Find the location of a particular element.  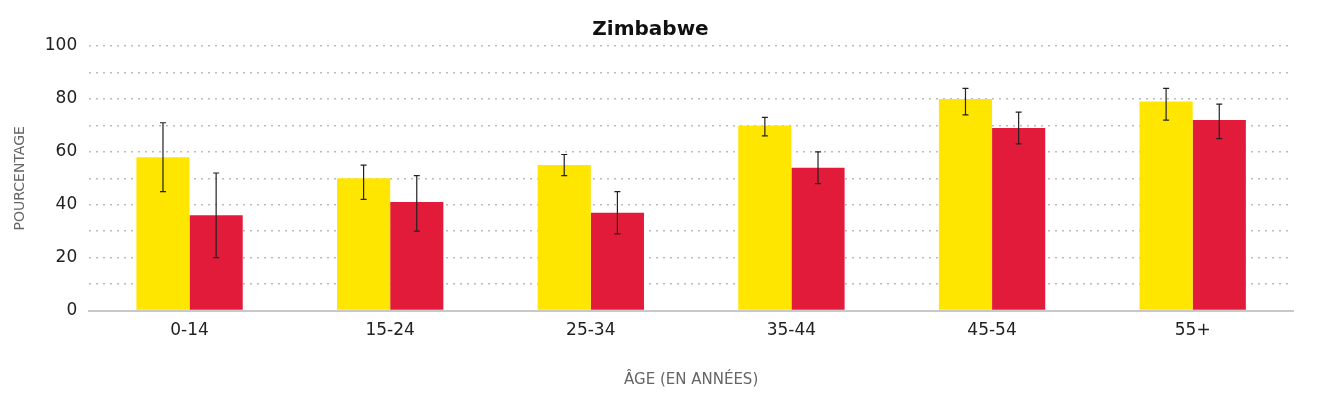

x-tick-label: 55+ is located at coordinates (1192, 329).